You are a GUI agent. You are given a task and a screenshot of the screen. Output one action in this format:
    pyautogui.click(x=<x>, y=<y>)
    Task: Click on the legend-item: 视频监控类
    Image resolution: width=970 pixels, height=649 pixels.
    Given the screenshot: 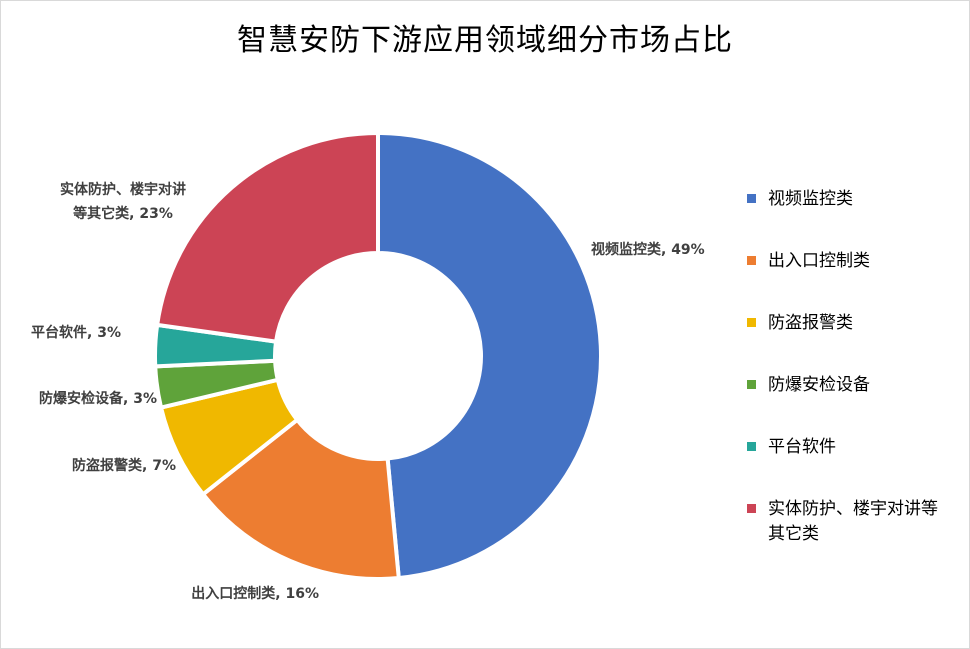 What is the action you would take?
    pyautogui.click(x=847, y=218)
    